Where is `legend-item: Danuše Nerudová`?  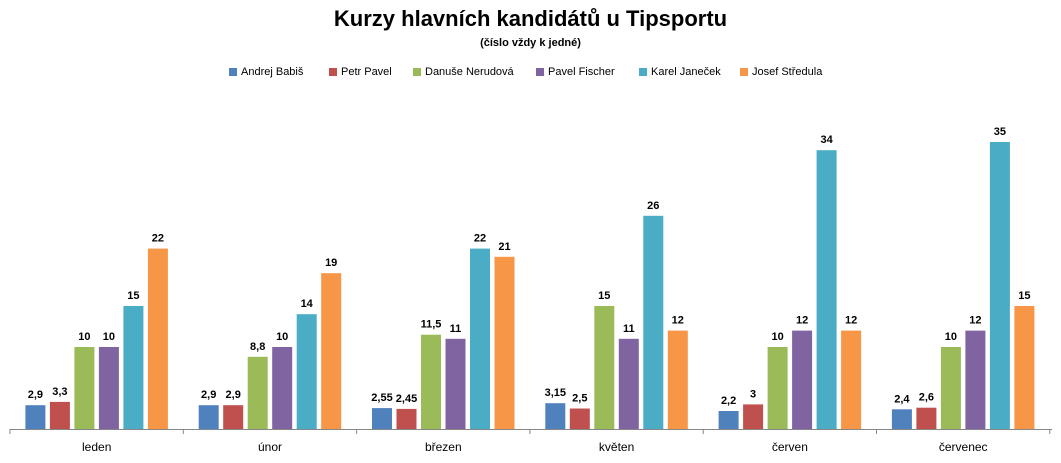 legend-item: Danuše Nerudová is located at coordinates (463, 72).